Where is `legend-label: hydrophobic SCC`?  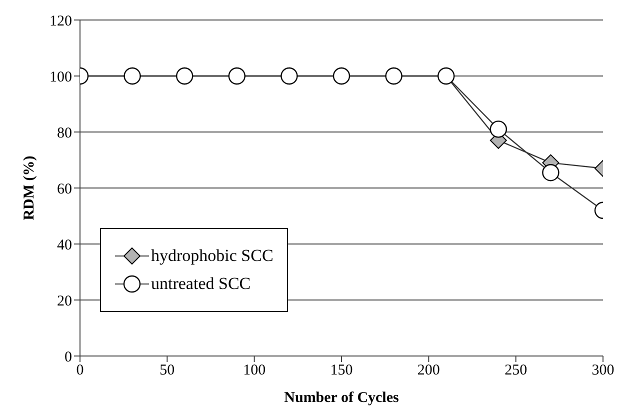 legend-label: hydrophobic SCC is located at coordinates (212, 256).